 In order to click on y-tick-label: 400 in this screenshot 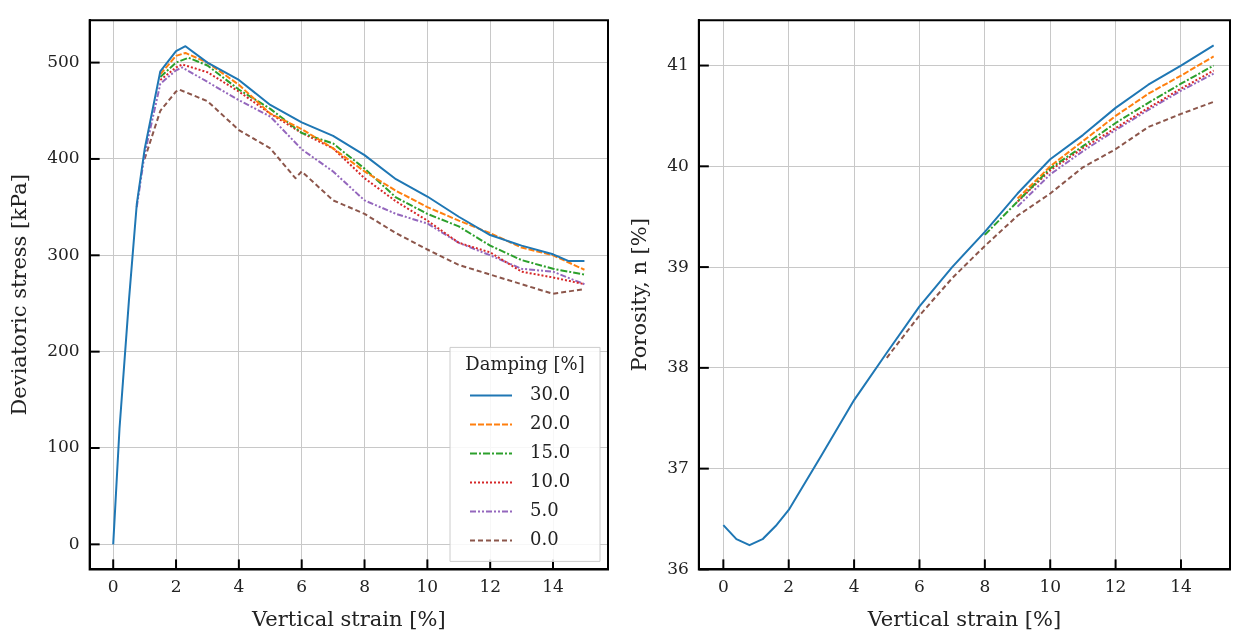, I will do `click(63, 157)`.